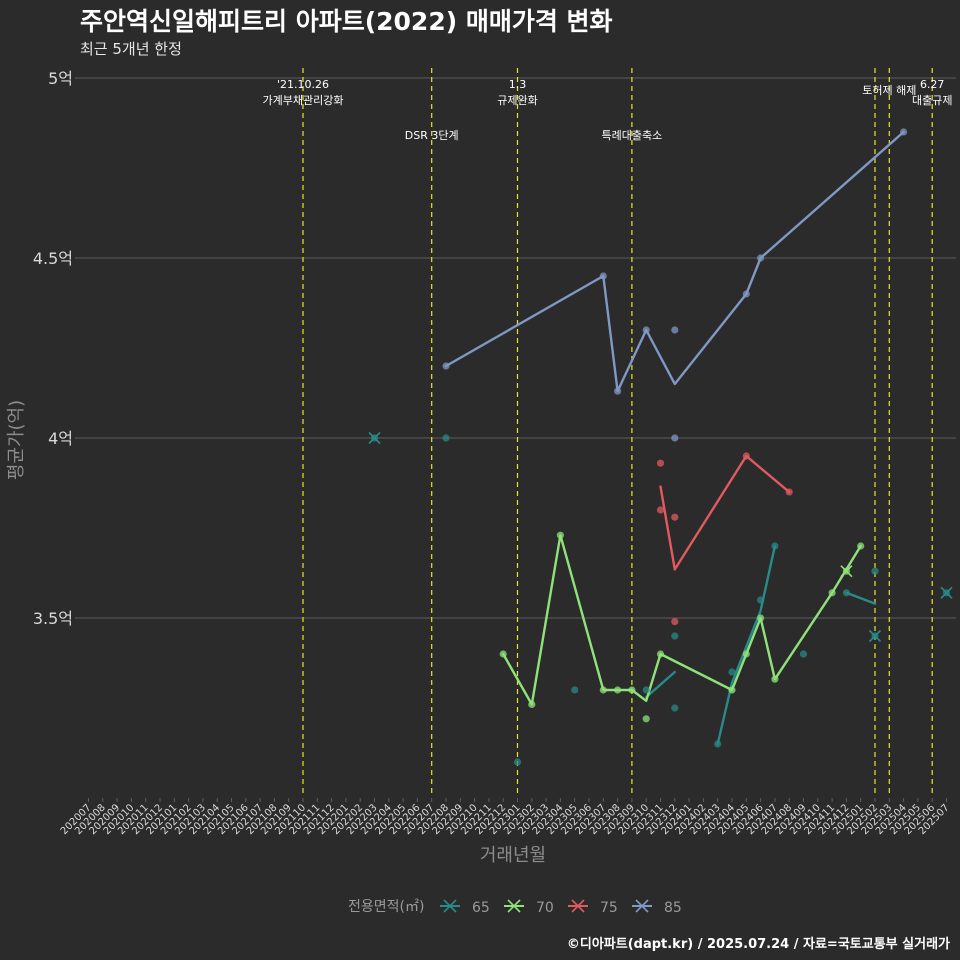  I want to click on event-label: 대출규제, so click(932, 100).